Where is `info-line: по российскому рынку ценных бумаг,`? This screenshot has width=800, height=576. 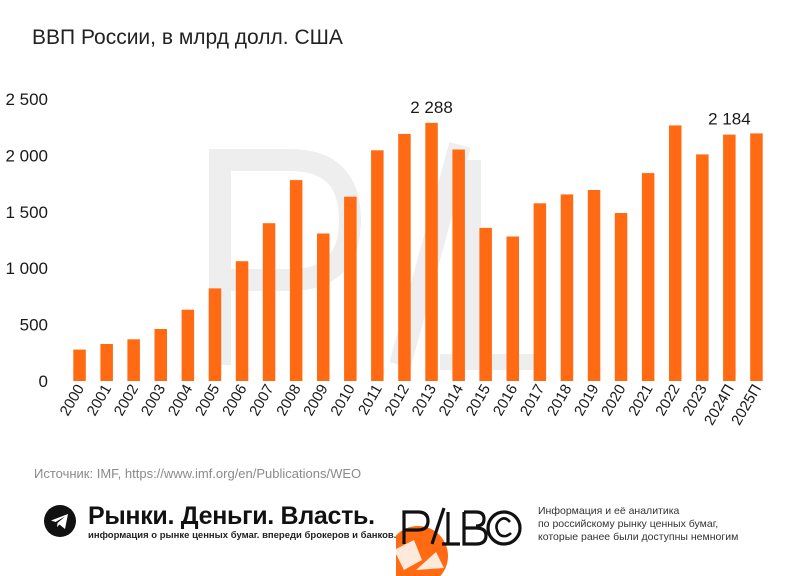
info-line: по российскому рынку ценных бумаг, is located at coordinates (628, 524).